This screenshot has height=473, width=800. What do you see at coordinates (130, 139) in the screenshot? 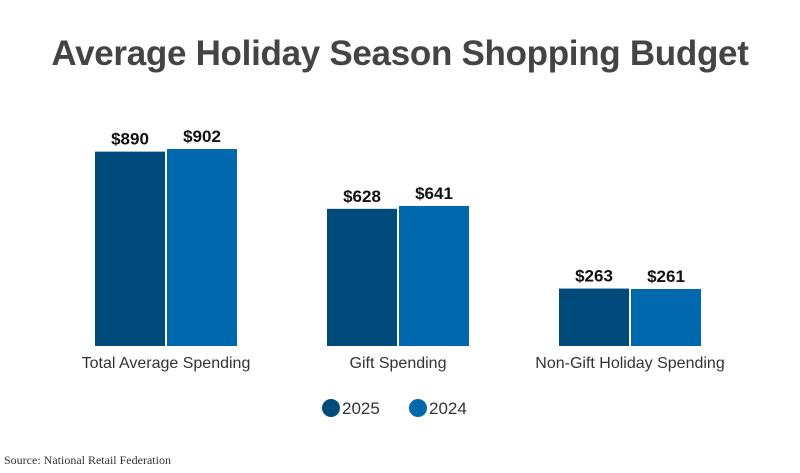
I see `data-label: $890` at bounding box center [130, 139].